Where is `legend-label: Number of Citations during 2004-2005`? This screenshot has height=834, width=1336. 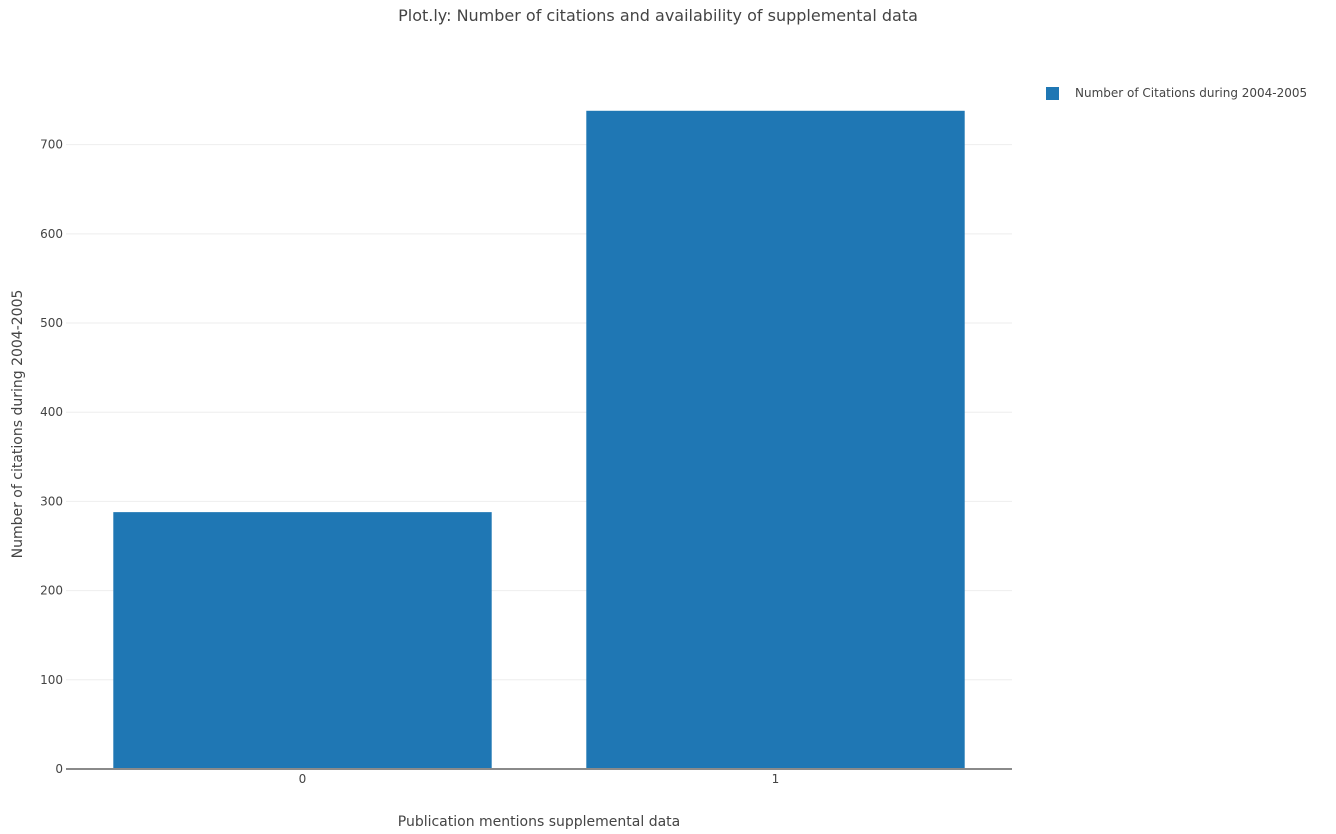
legend-label: Number of Citations during 2004-2005 is located at coordinates (1191, 93).